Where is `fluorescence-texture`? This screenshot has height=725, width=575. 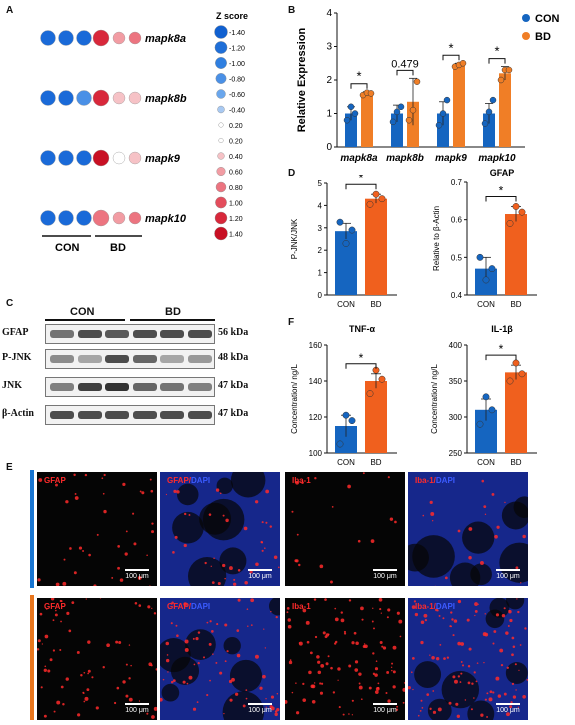
fluorescence-texture is located at coordinates (468, 659).